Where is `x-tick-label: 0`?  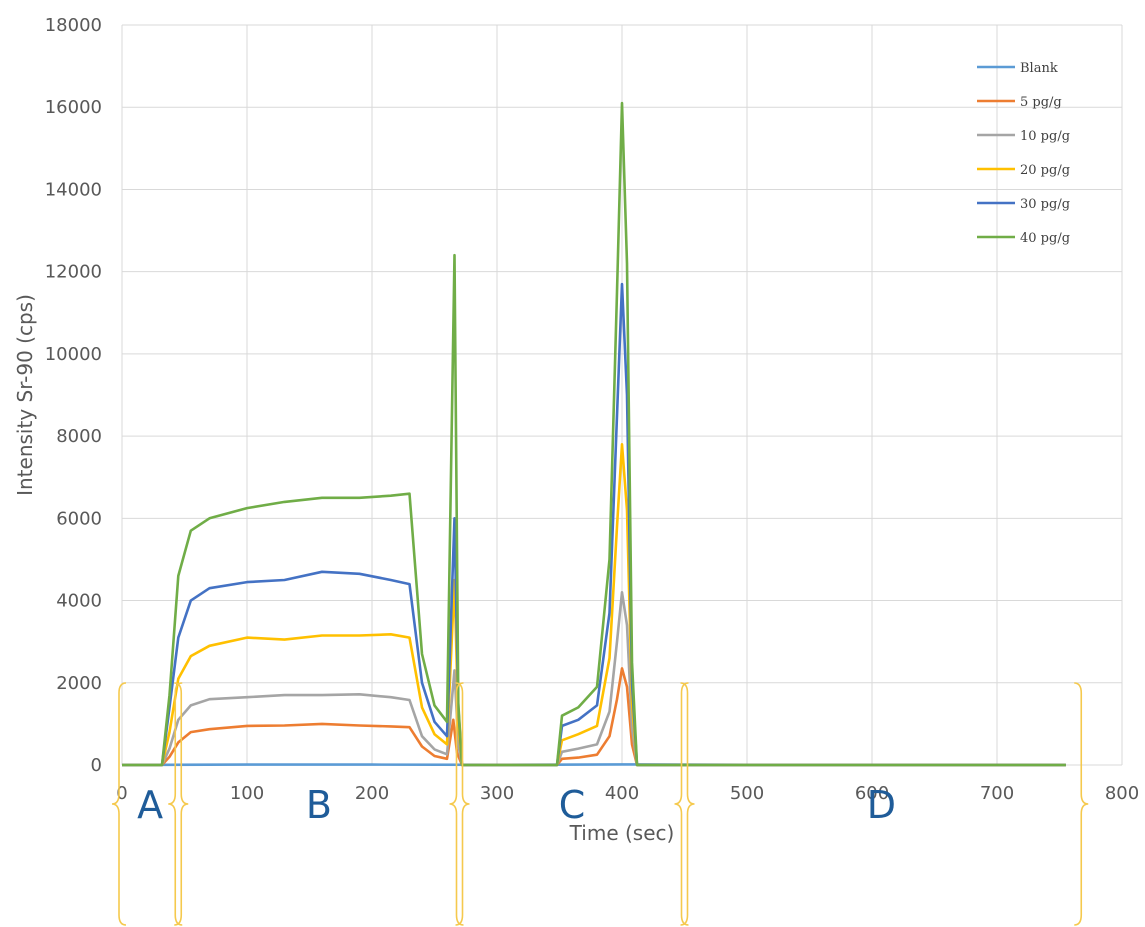 x-tick-label: 0 is located at coordinates (121, 793).